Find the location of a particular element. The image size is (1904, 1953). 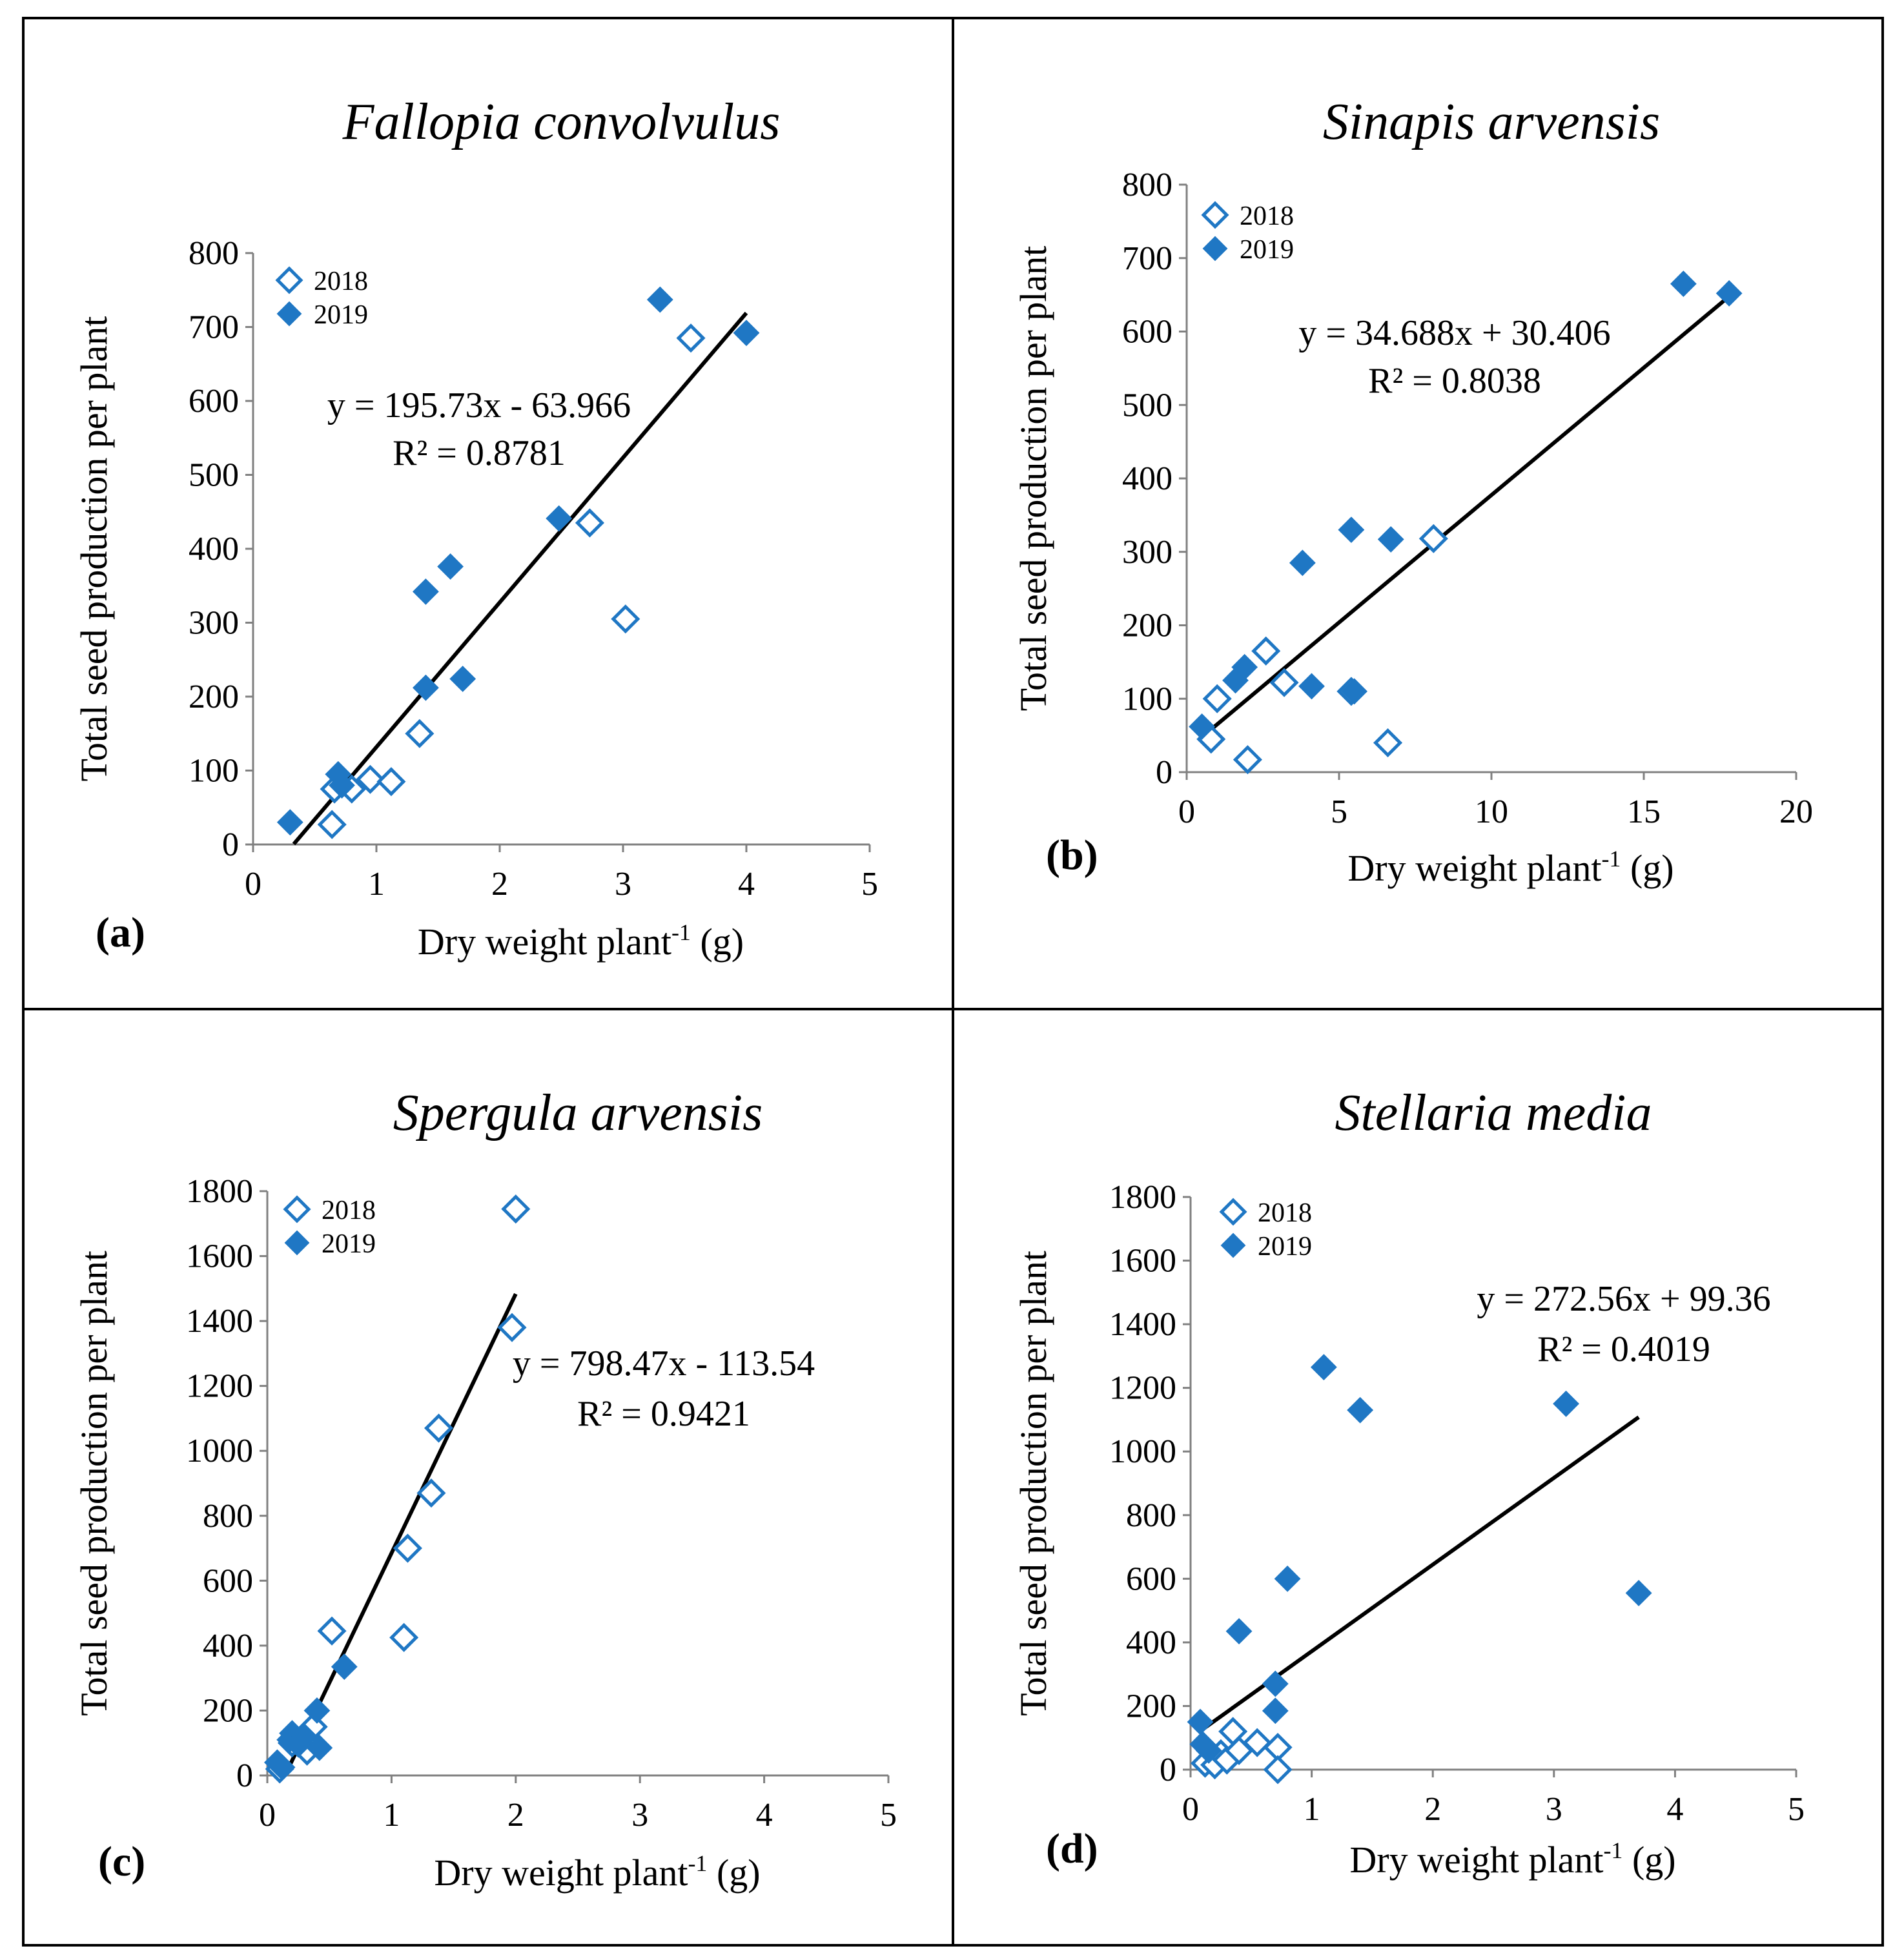

r-squared-label: R² = 0.4019 is located at coordinates (1623, 1349).